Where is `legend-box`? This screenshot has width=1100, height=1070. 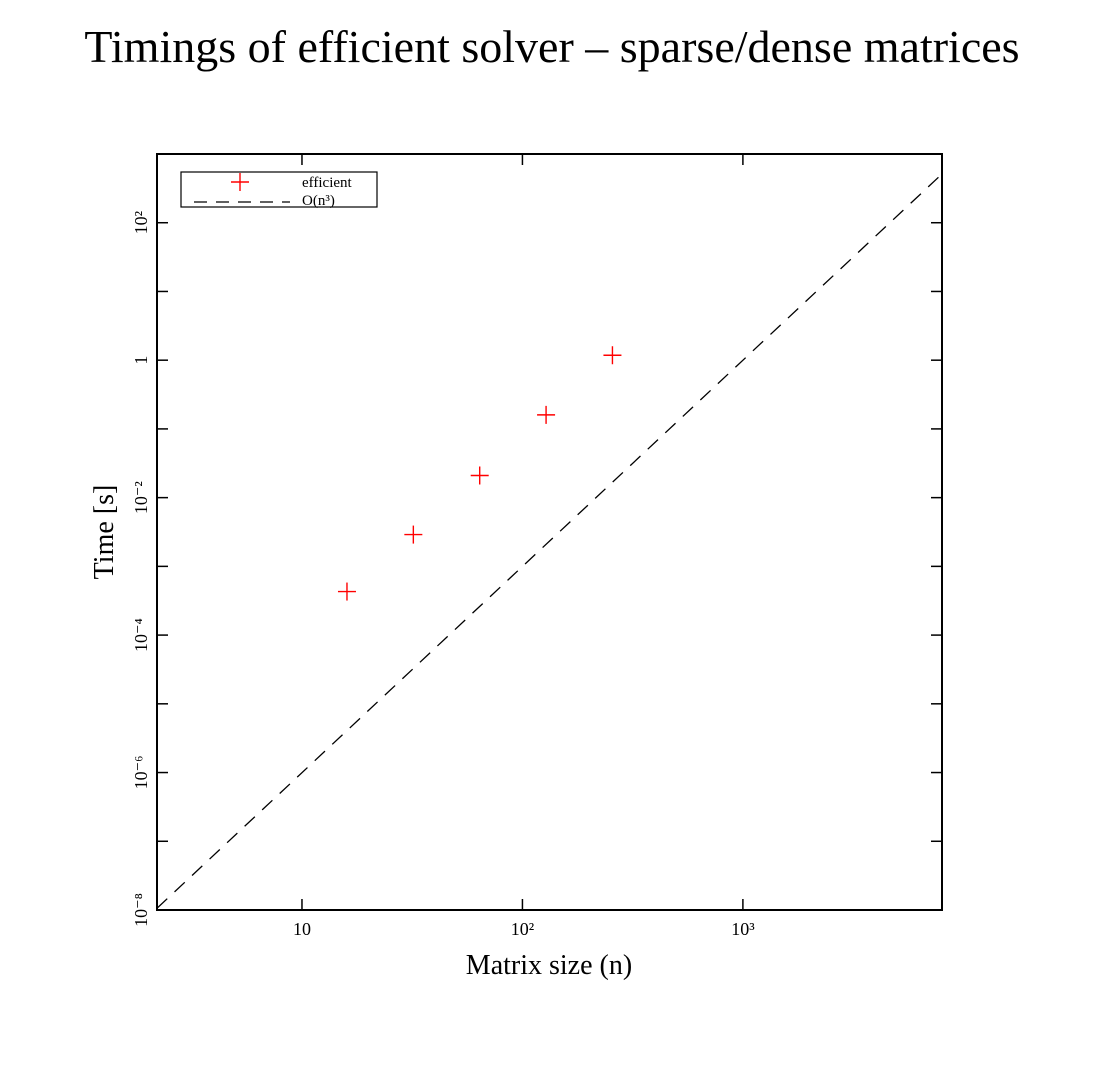 legend-box is located at coordinates (279, 189).